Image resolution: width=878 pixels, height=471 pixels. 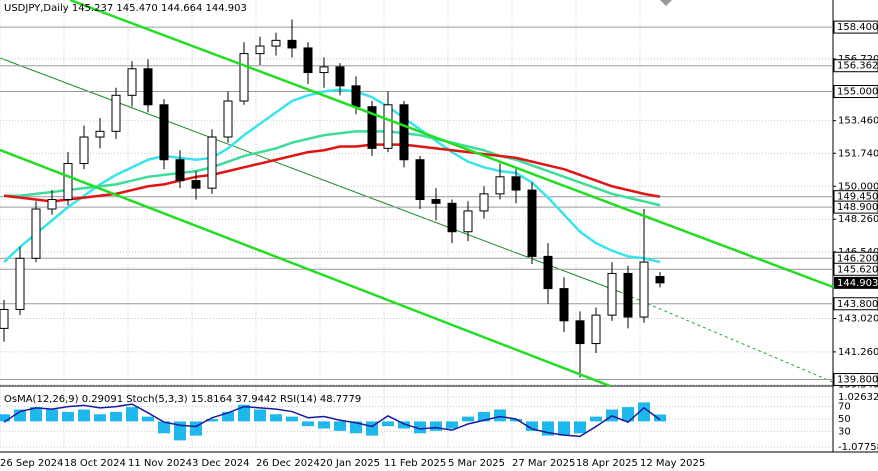 What do you see at coordinates (857, 304) in the screenshot?
I see `level-label: 143.800` at bounding box center [857, 304].